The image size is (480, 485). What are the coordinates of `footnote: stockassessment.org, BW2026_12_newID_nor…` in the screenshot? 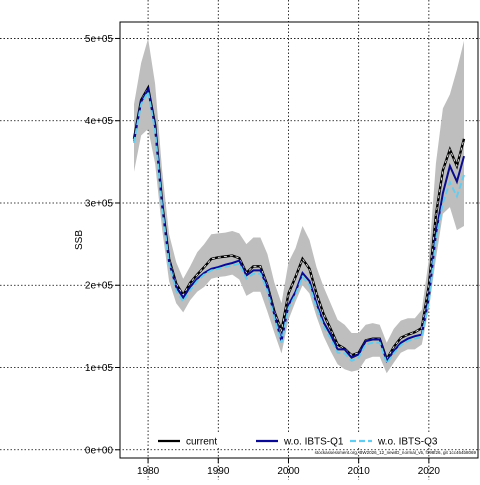 It's located at (396, 452).